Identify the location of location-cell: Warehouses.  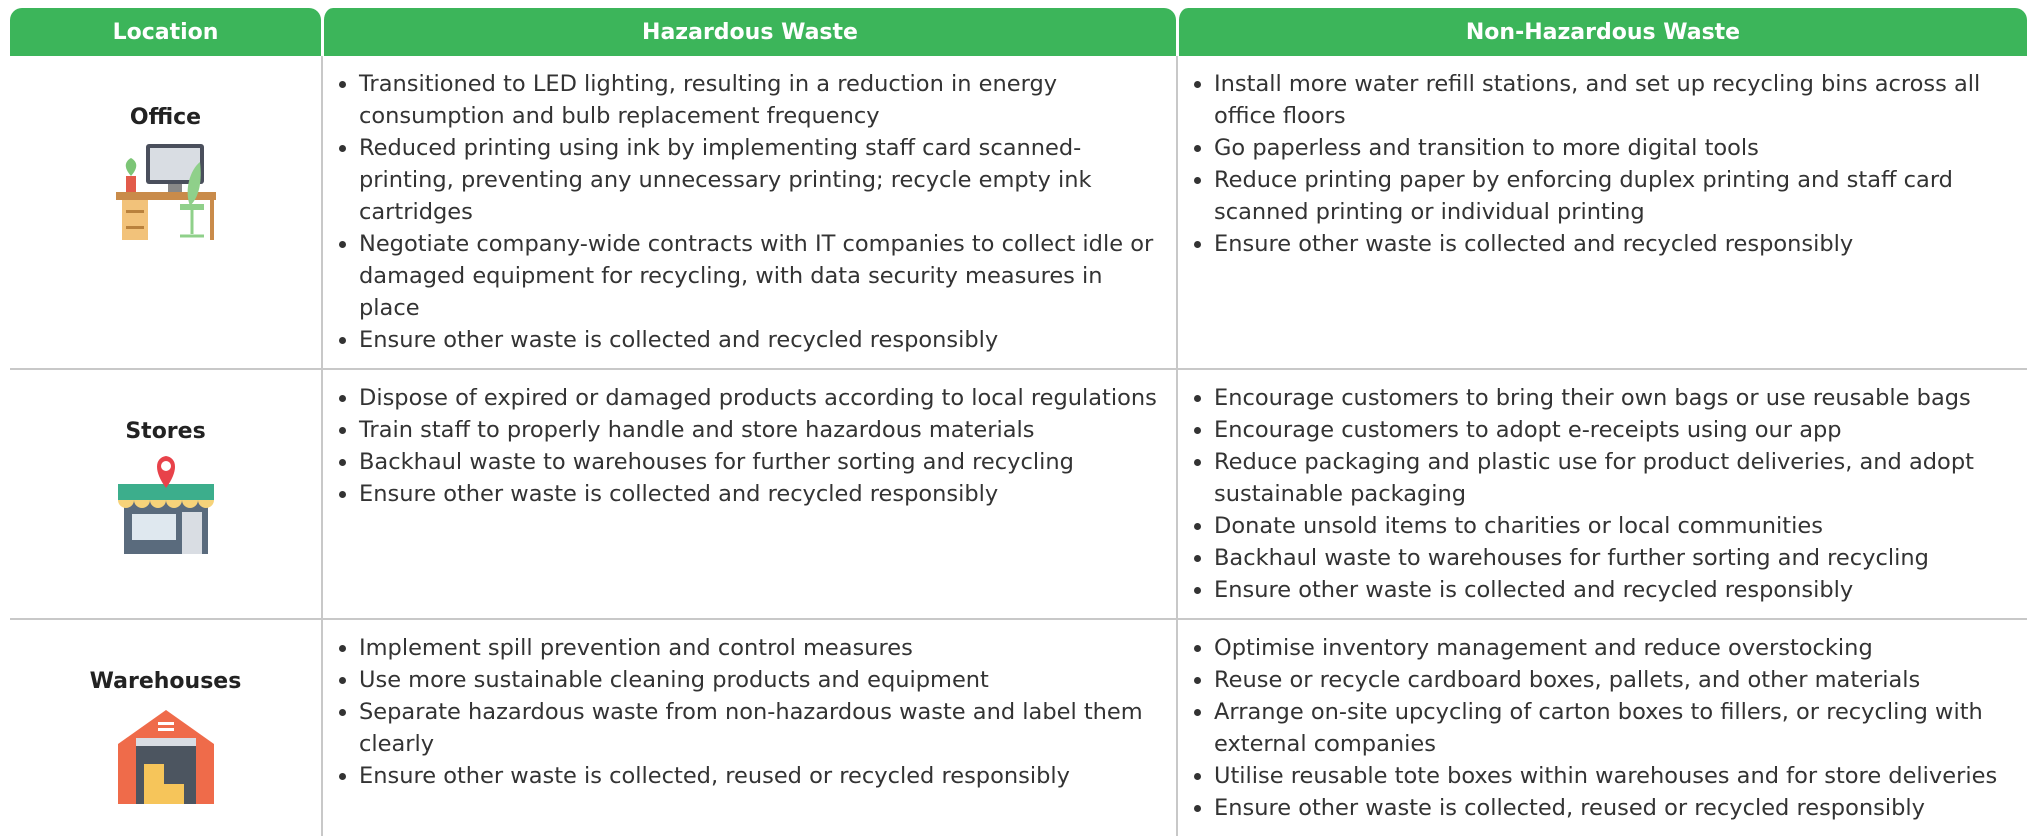
(165, 728).